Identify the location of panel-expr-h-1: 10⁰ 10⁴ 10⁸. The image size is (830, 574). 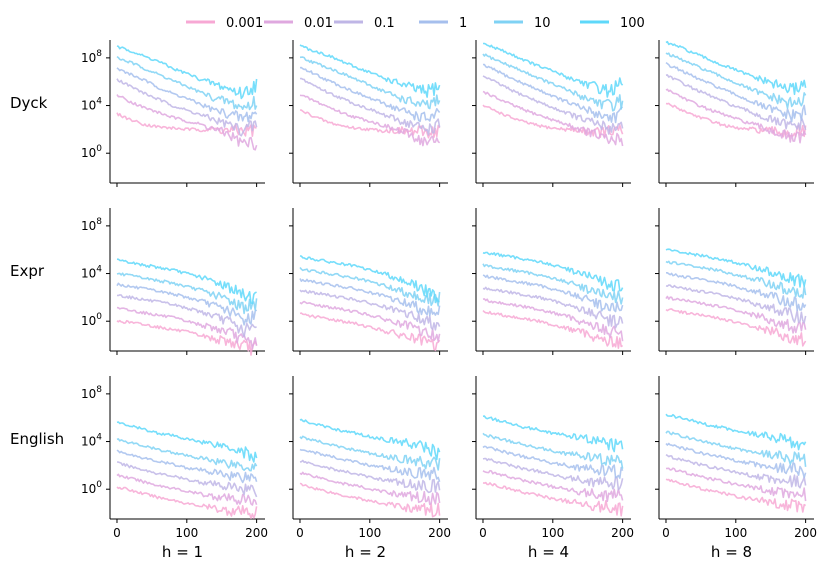
(173, 282).